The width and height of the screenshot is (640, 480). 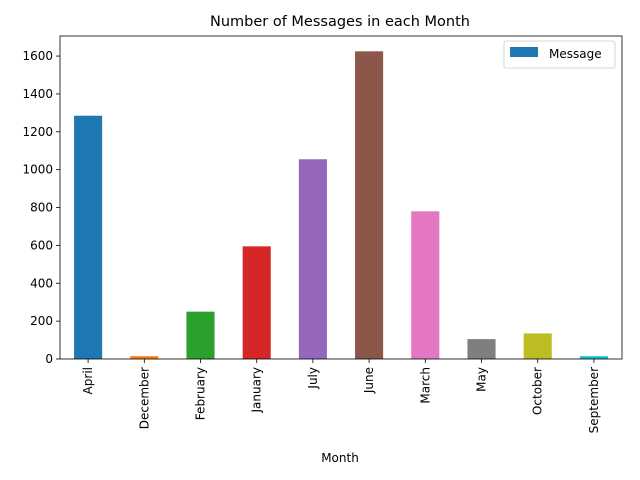 I want to click on y-tick-label: 1000, so click(x=37, y=170).